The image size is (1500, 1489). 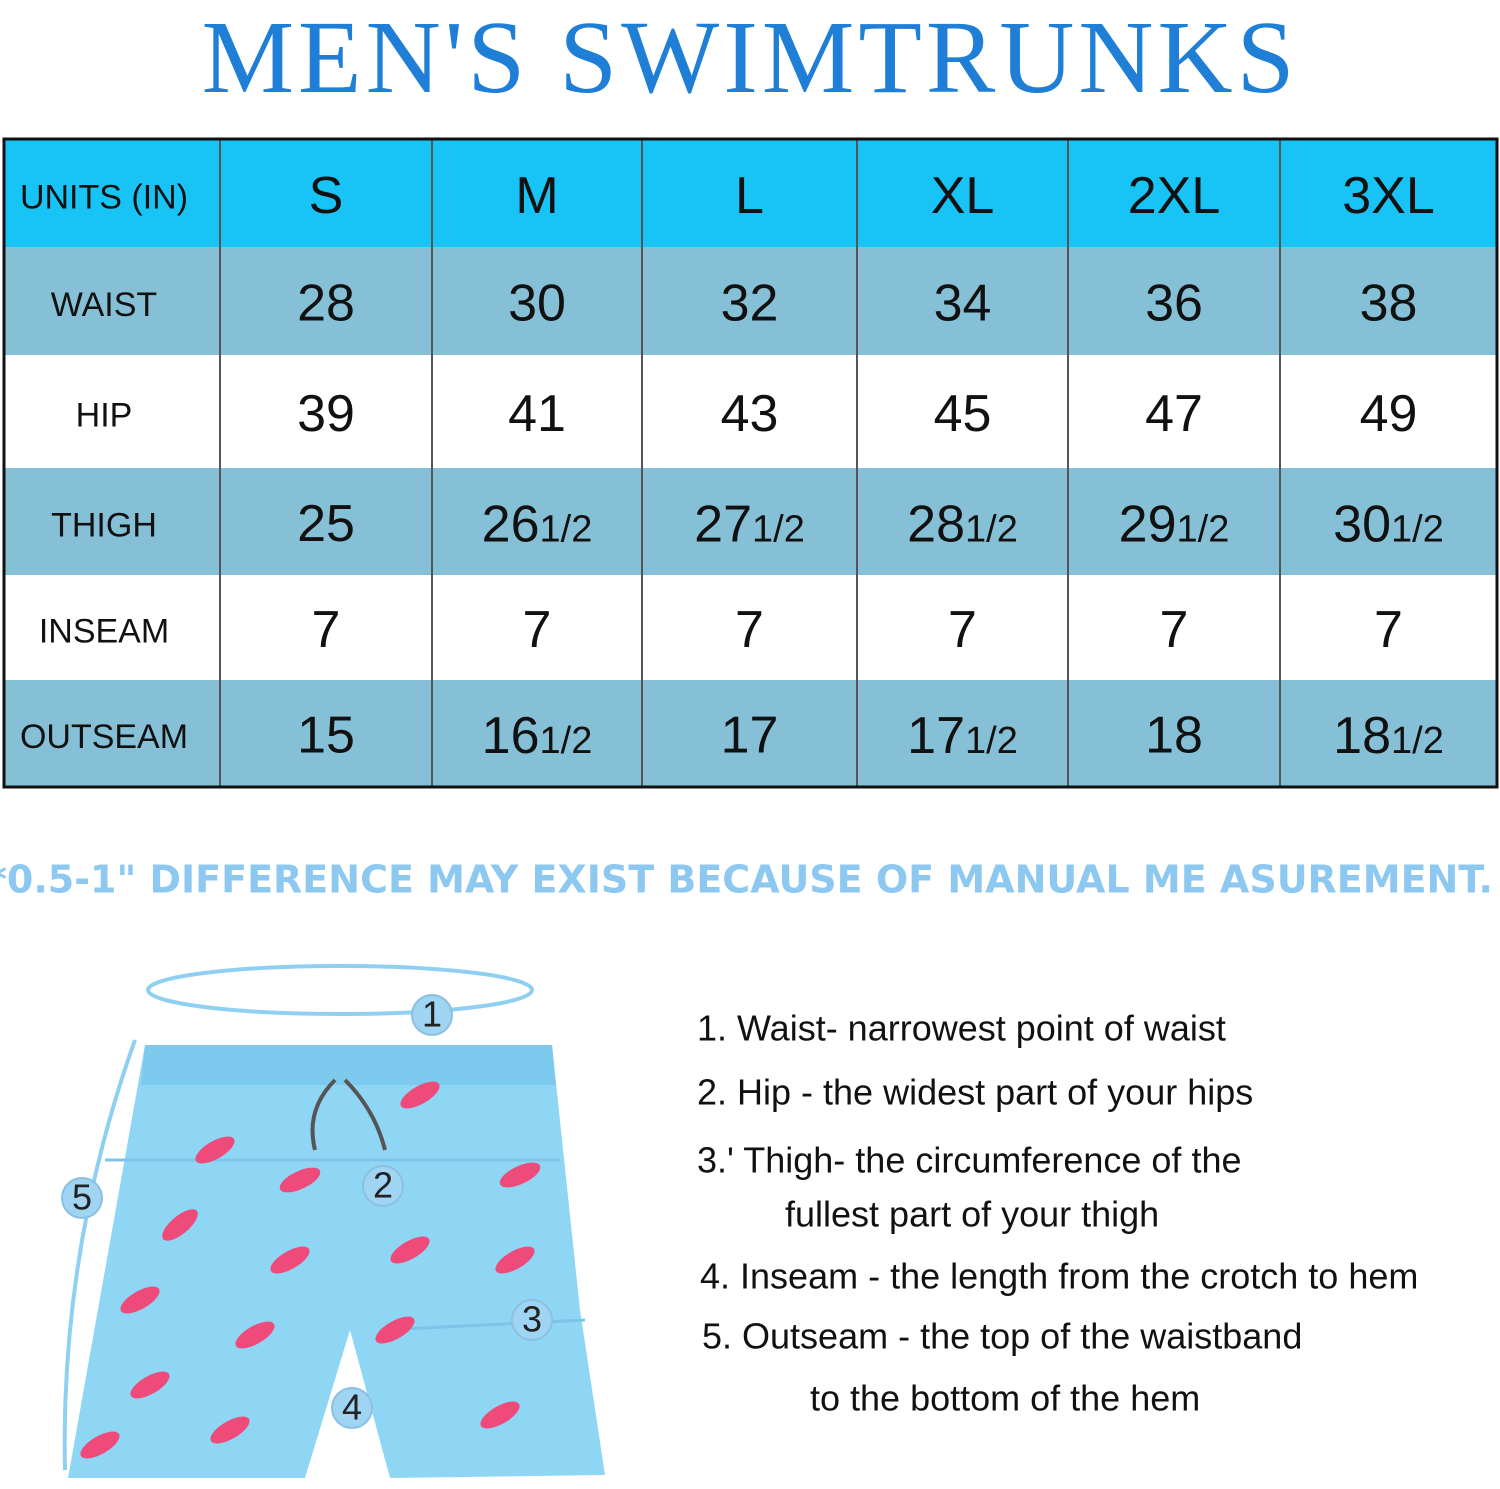 What do you see at coordinates (1005, 1398) in the screenshot?
I see `instruction-line: to the bottom of the hem` at bounding box center [1005, 1398].